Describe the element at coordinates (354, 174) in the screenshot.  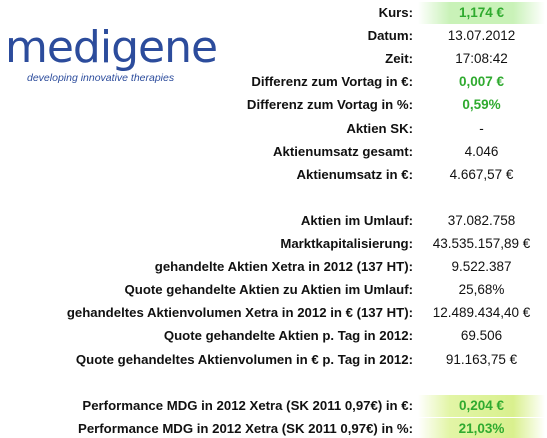
I see `row-label: Aktienumsatz in €:` at that location.